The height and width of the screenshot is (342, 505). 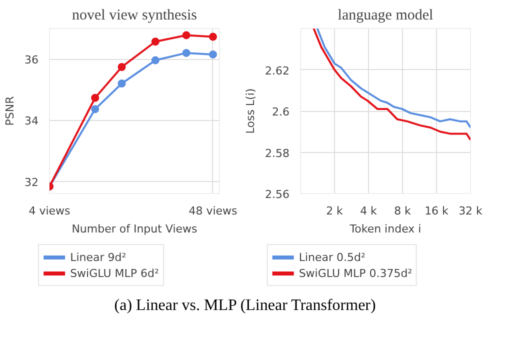 I want to click on x-axis-title: Number of Input Views, so click(x=135, y=229).